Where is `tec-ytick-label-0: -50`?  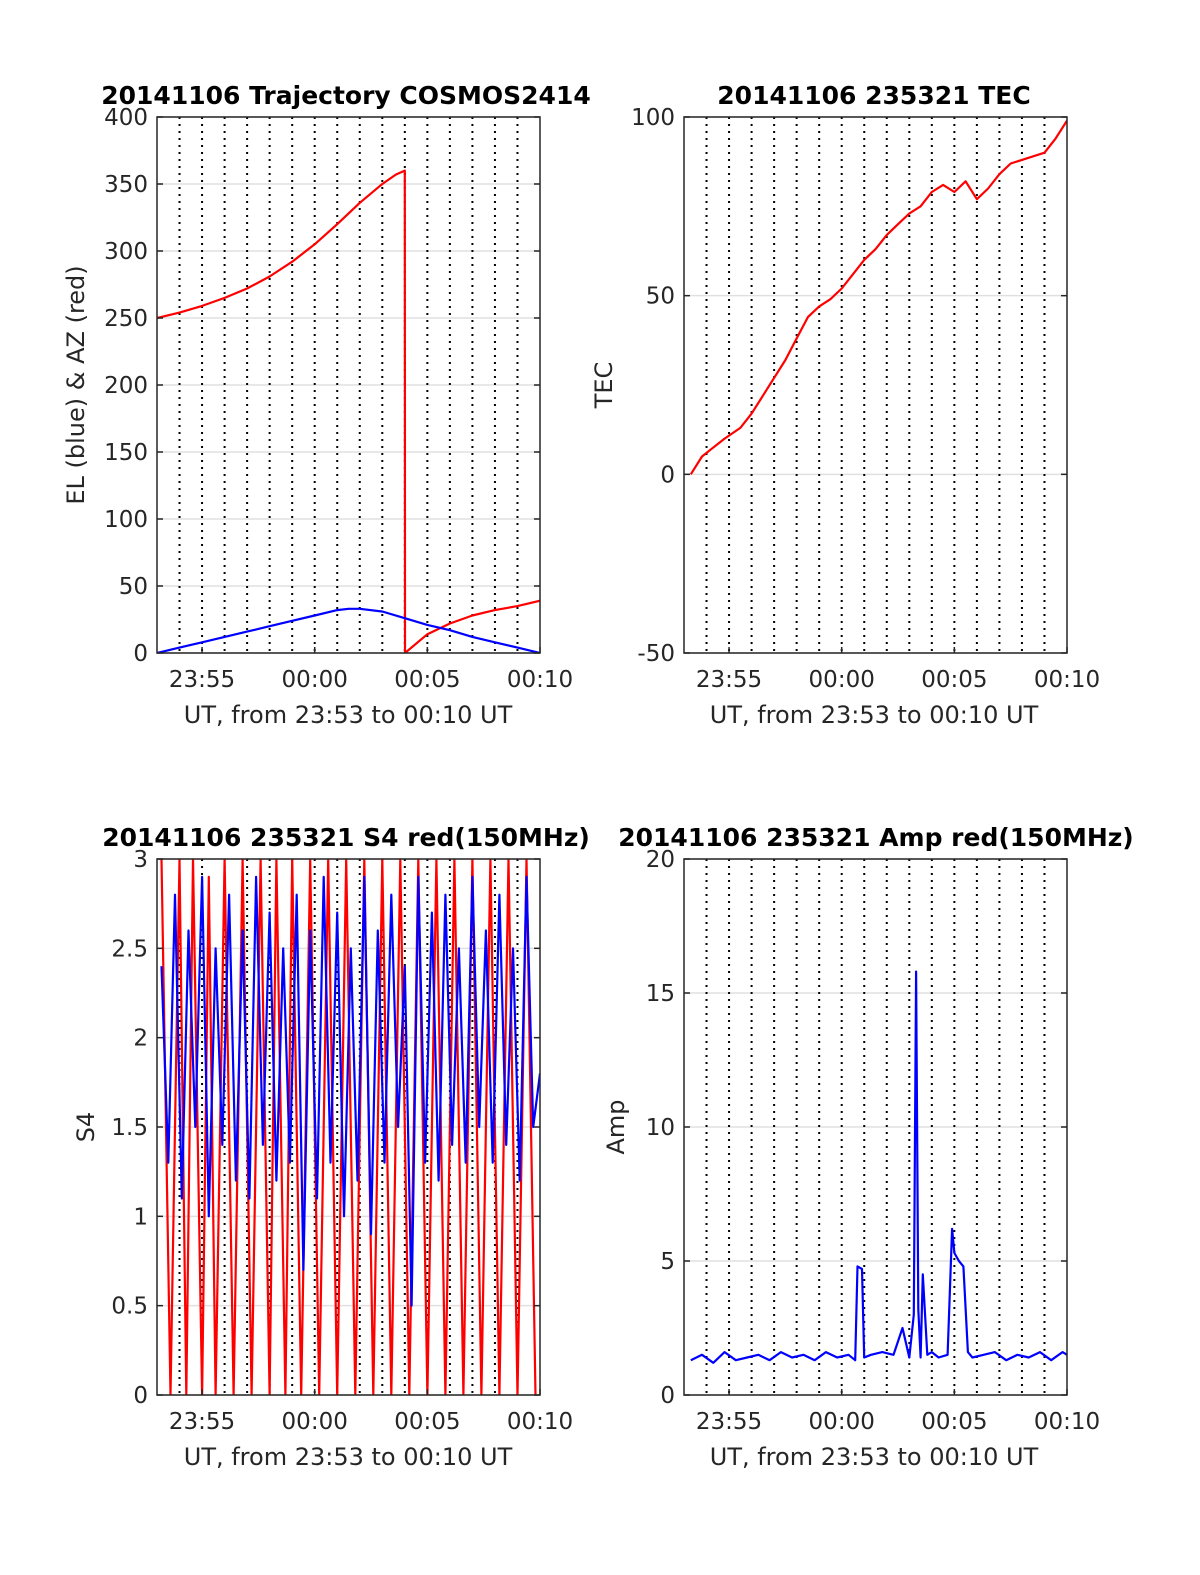
tec-ytick-label-0: -50 is located at coordinates (656, 654).